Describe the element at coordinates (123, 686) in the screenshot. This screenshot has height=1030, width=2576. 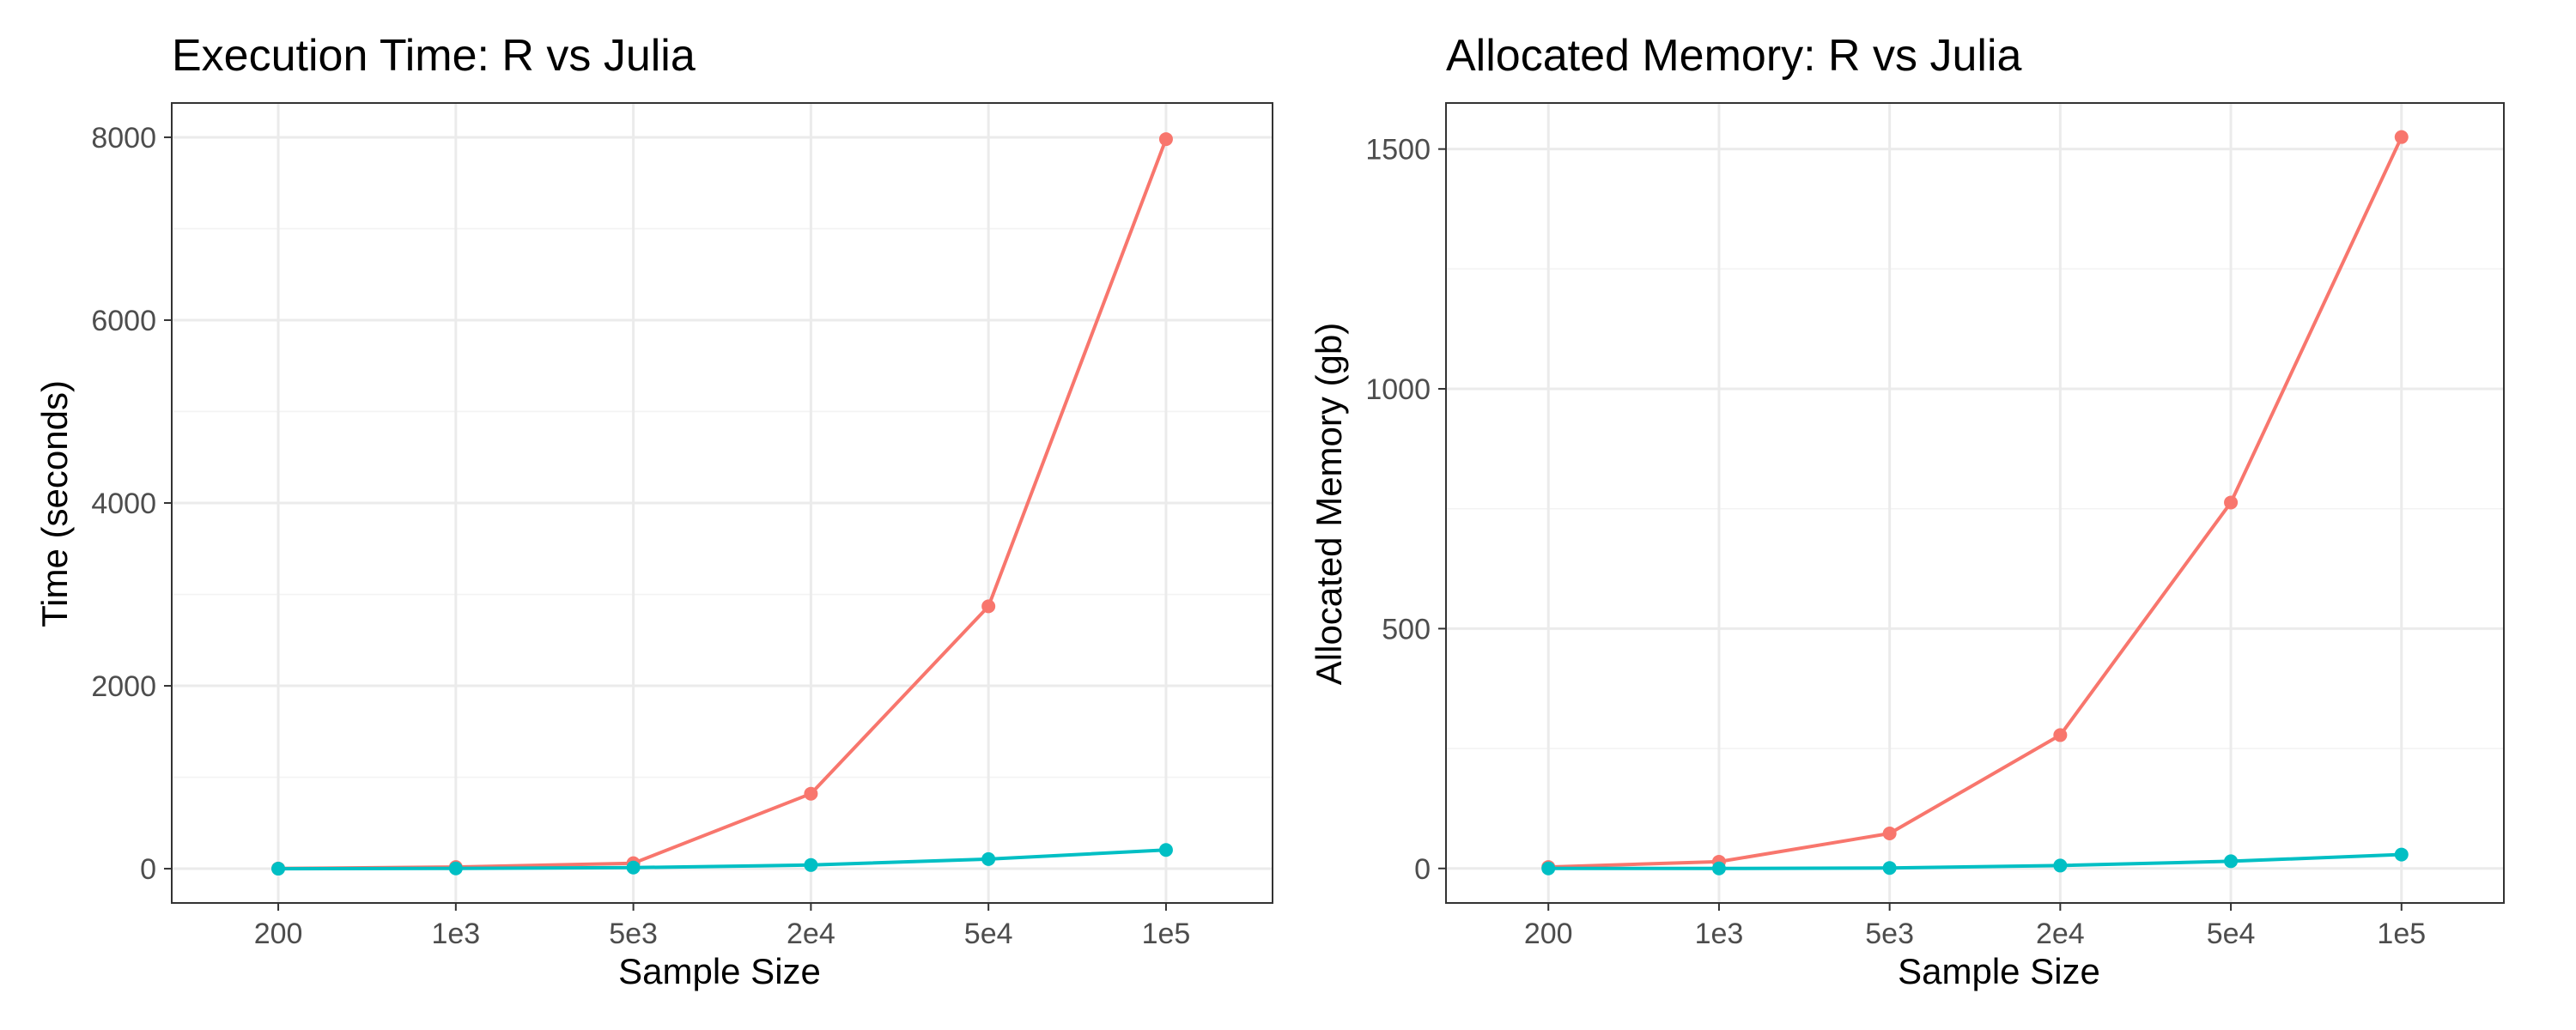
I see `y-tick-label: 2000` at that location.